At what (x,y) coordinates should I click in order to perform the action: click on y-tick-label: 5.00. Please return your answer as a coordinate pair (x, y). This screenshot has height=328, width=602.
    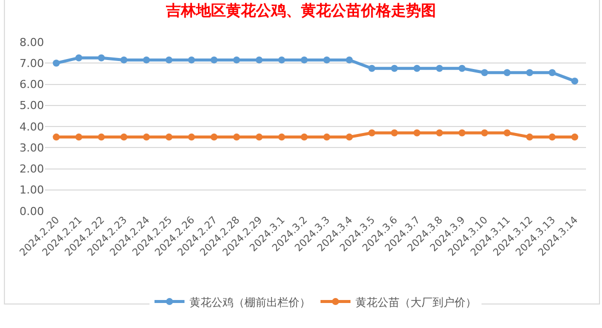
    Looking at the image, I should click on (32, 105).